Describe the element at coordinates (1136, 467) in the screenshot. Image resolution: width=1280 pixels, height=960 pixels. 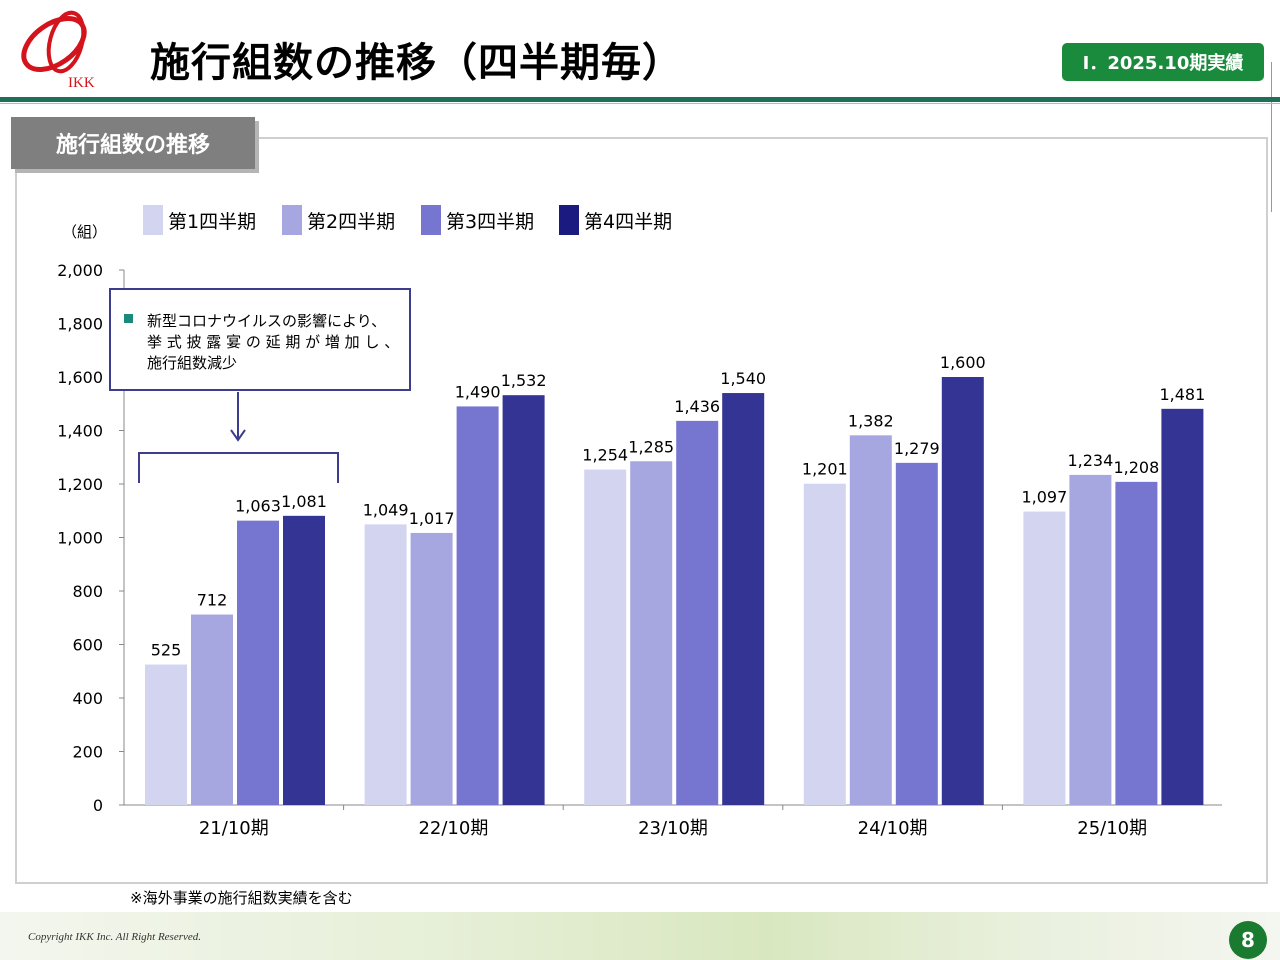
I see `data-label: 1,208` at that location.